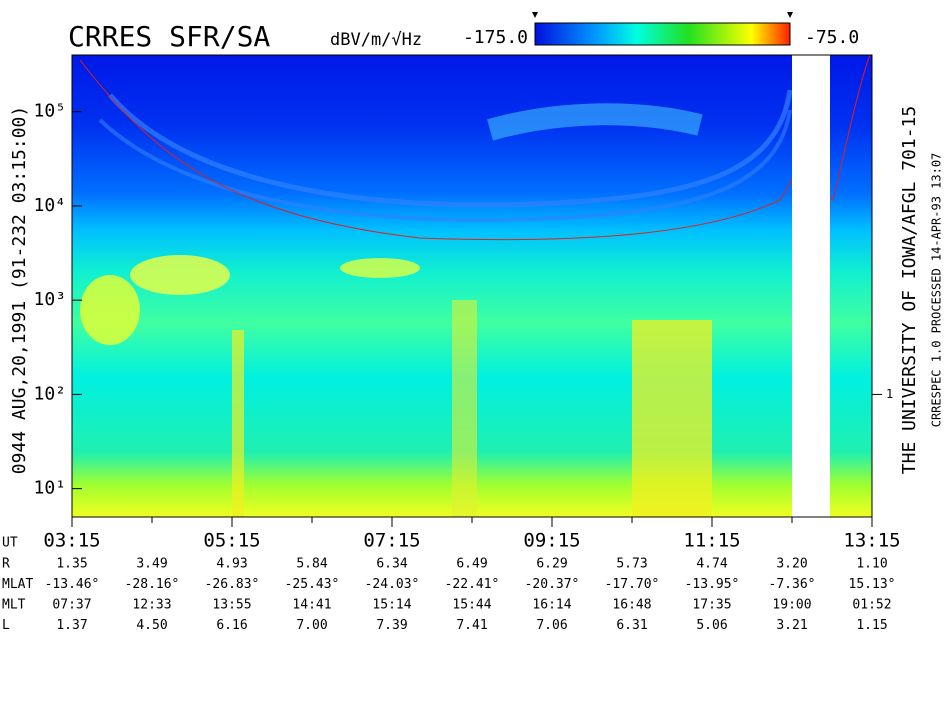 Image resolution: width=945 pixels, height=720 pixels. Describe the element at coordinates (6, 625) in the screenshot. I see `ephemeris-row-label: L` at that location.